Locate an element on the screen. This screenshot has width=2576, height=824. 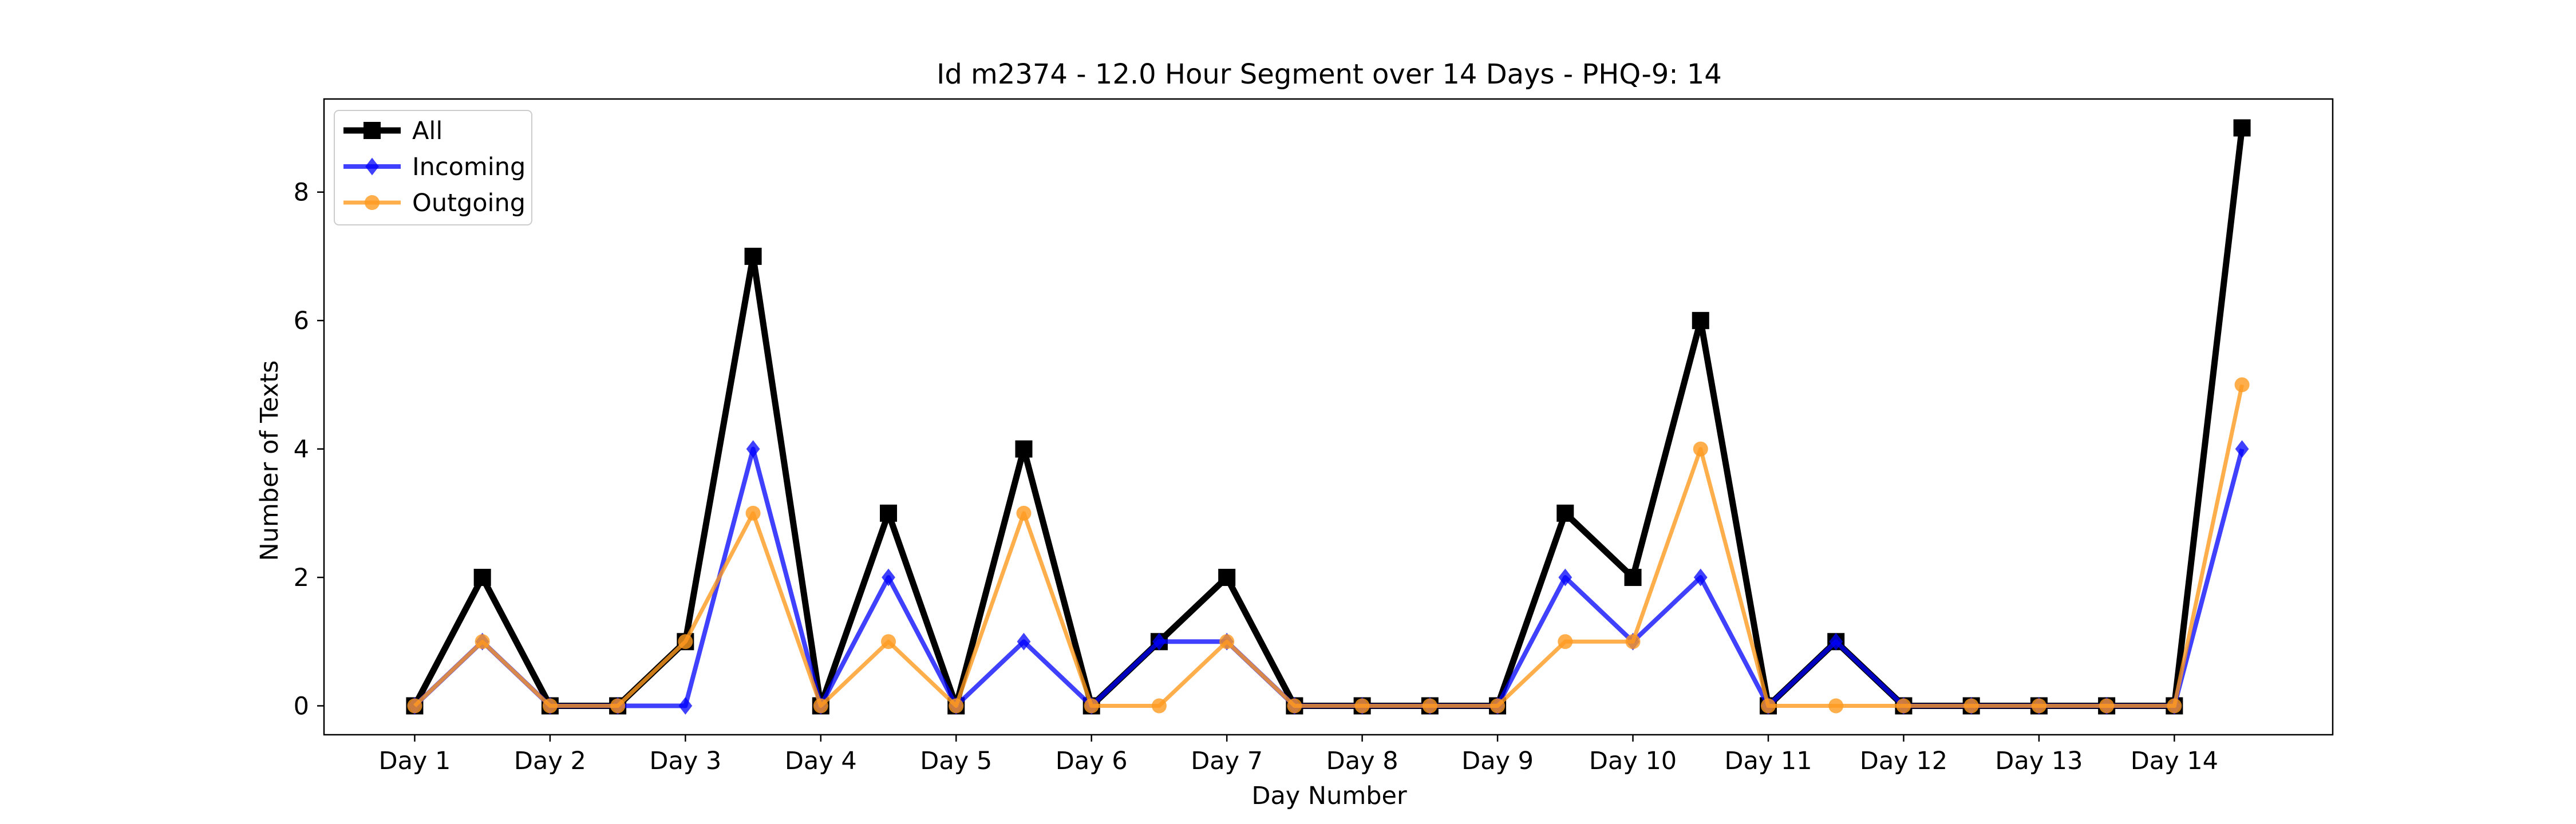
y-axis-label: Number of Texts is located at coordinates (269, 460).